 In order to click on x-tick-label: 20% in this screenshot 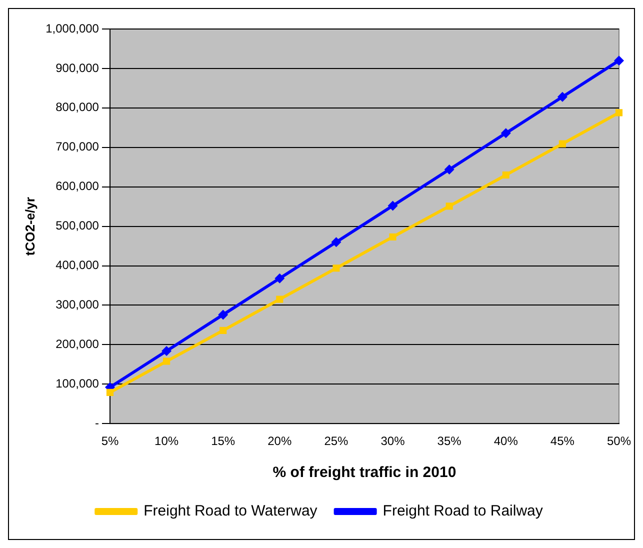, I will do `click(280, 441)`.